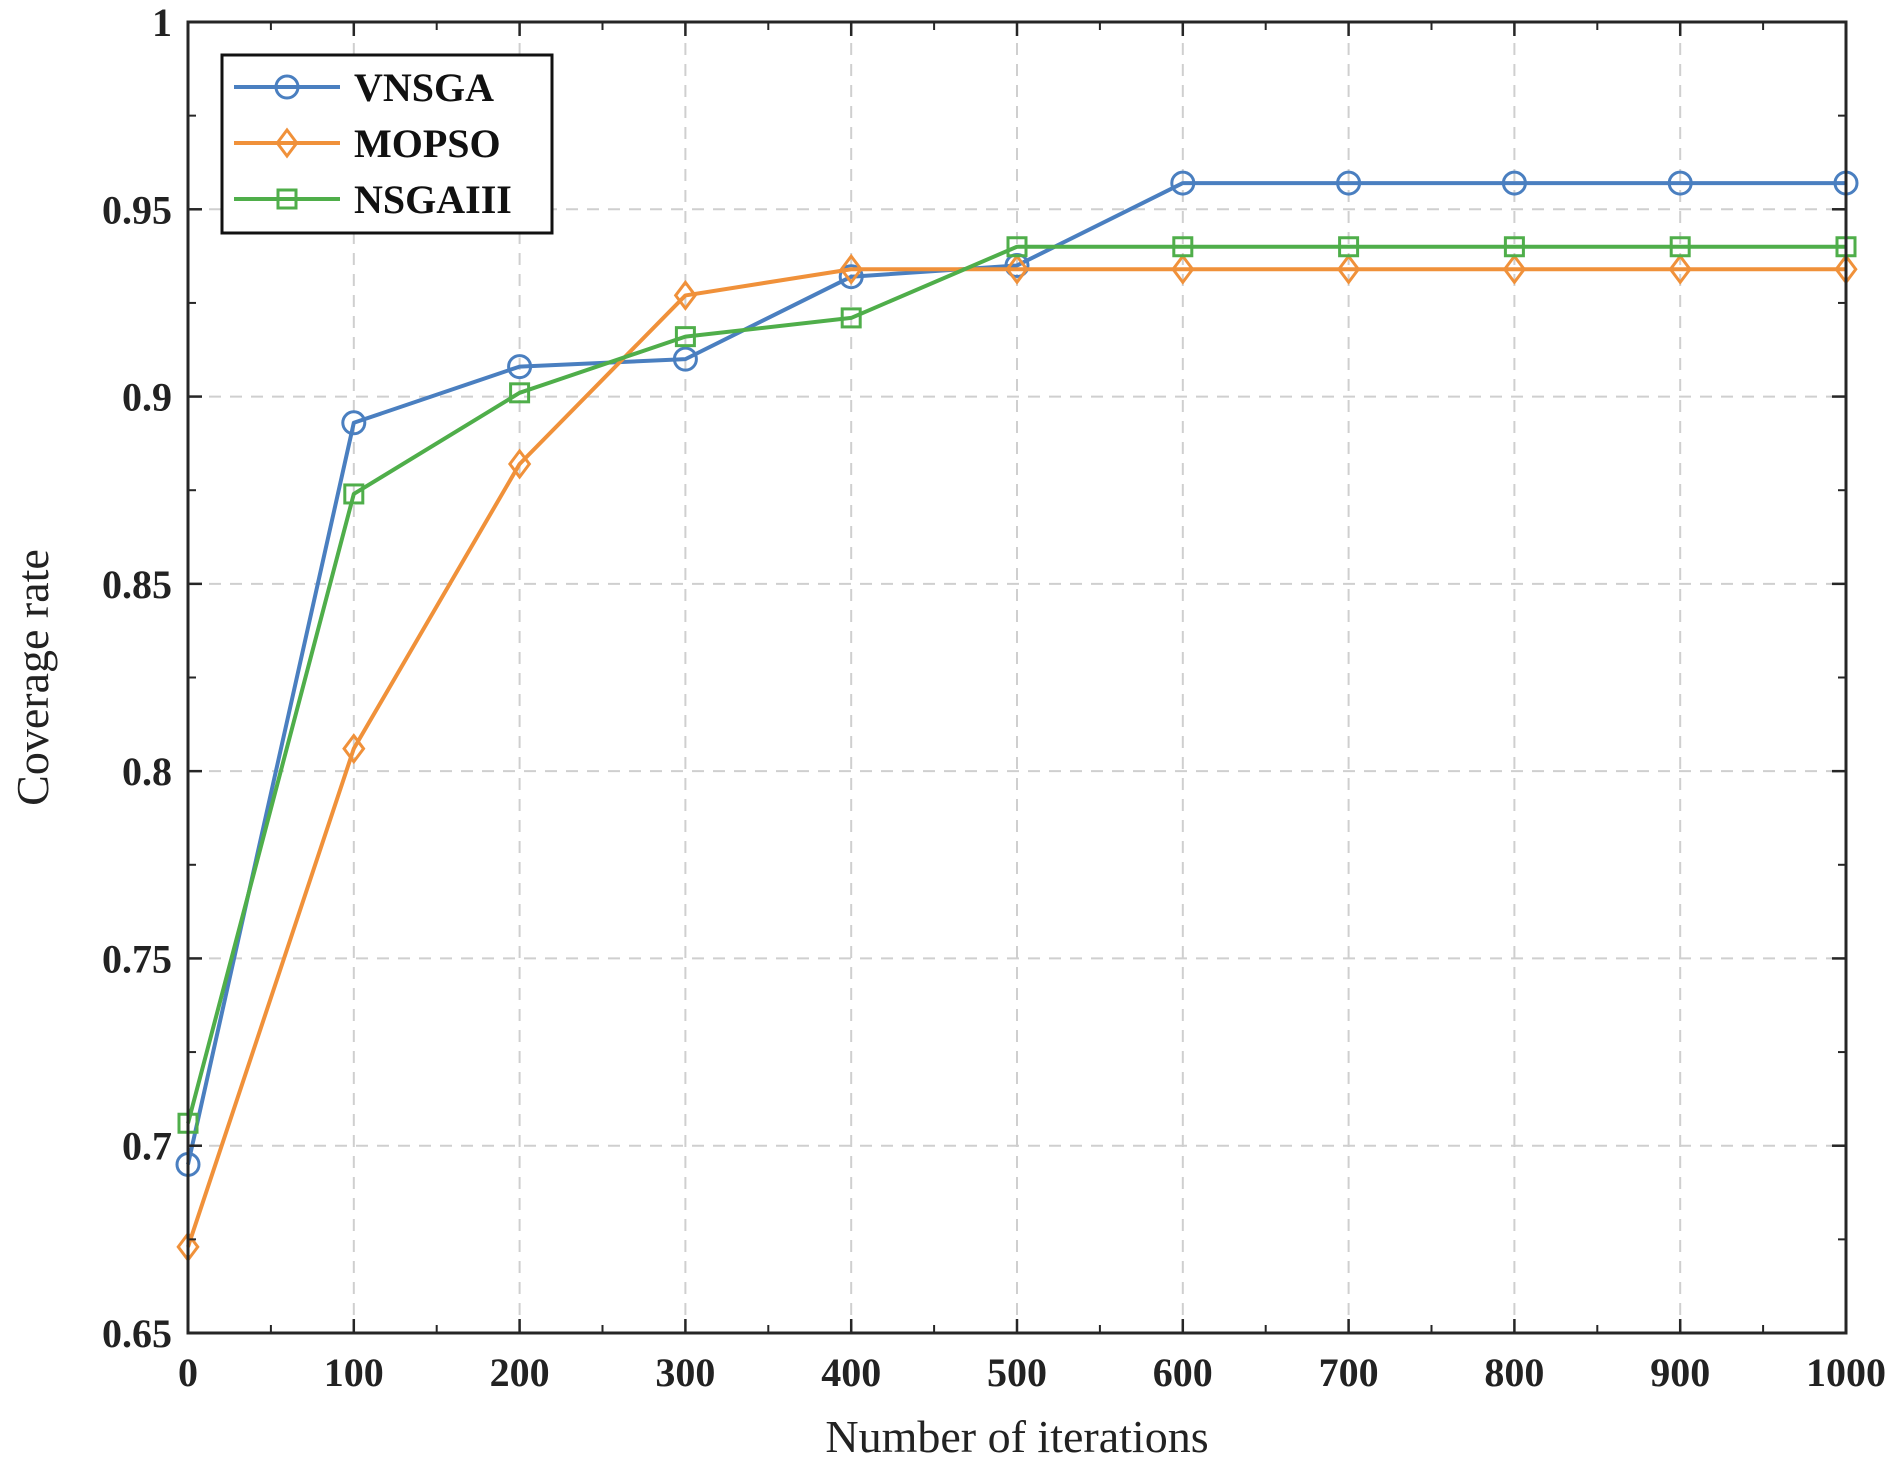 The width and height of the screenshot is (1899, 1468). I want to click on y-tick-label: 0.65, so click(137, 1333).